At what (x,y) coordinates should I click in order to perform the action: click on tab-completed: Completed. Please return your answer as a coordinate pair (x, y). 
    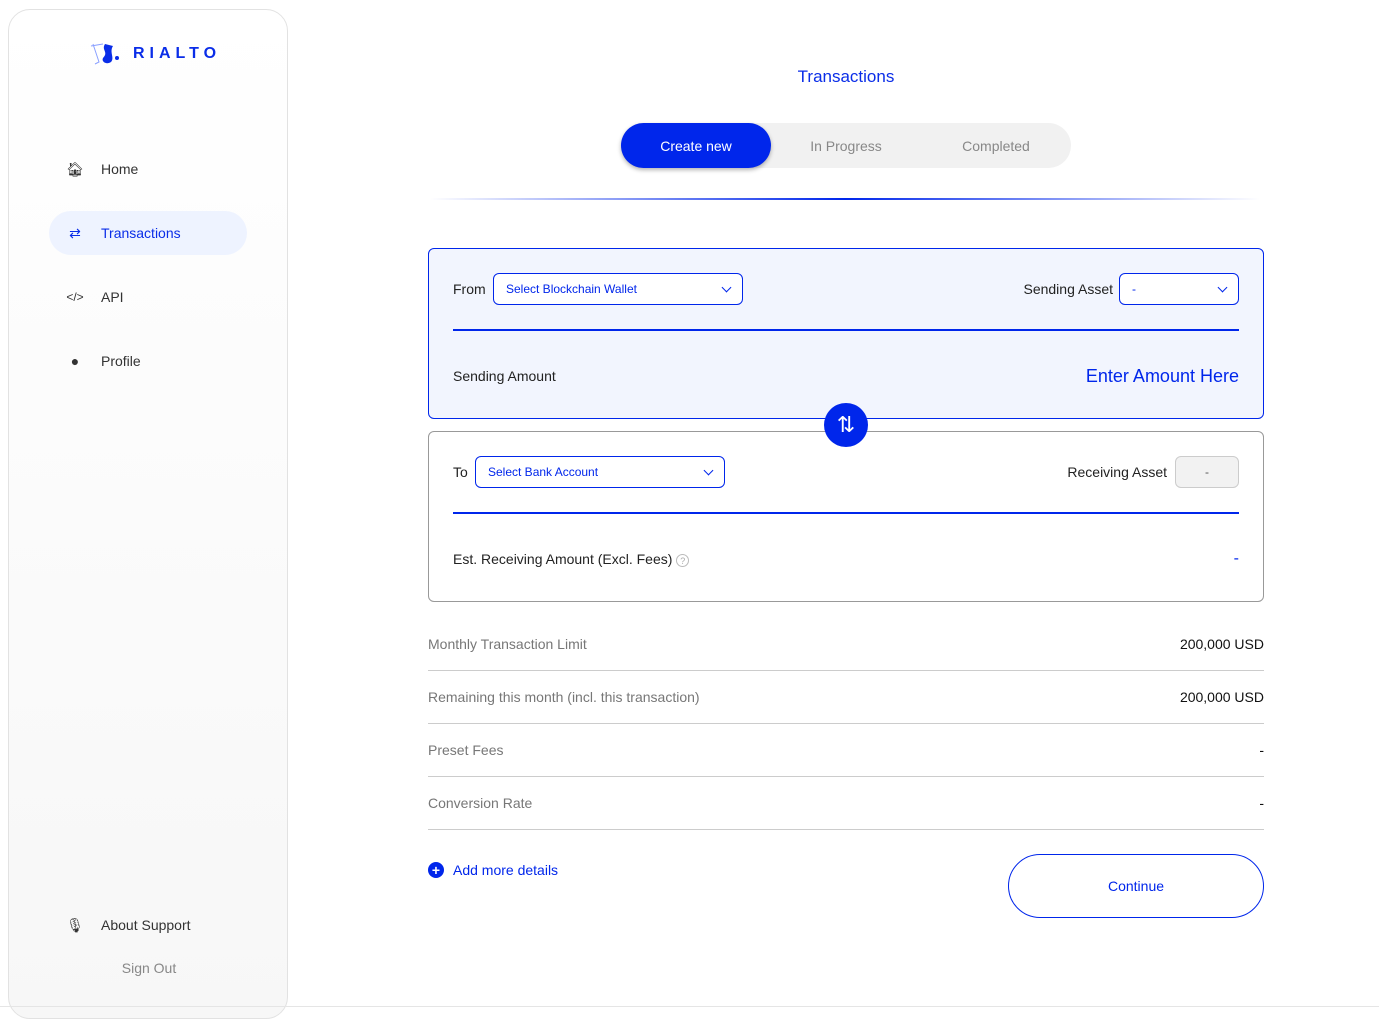
    Looking at the image, I should click on (996, 145).